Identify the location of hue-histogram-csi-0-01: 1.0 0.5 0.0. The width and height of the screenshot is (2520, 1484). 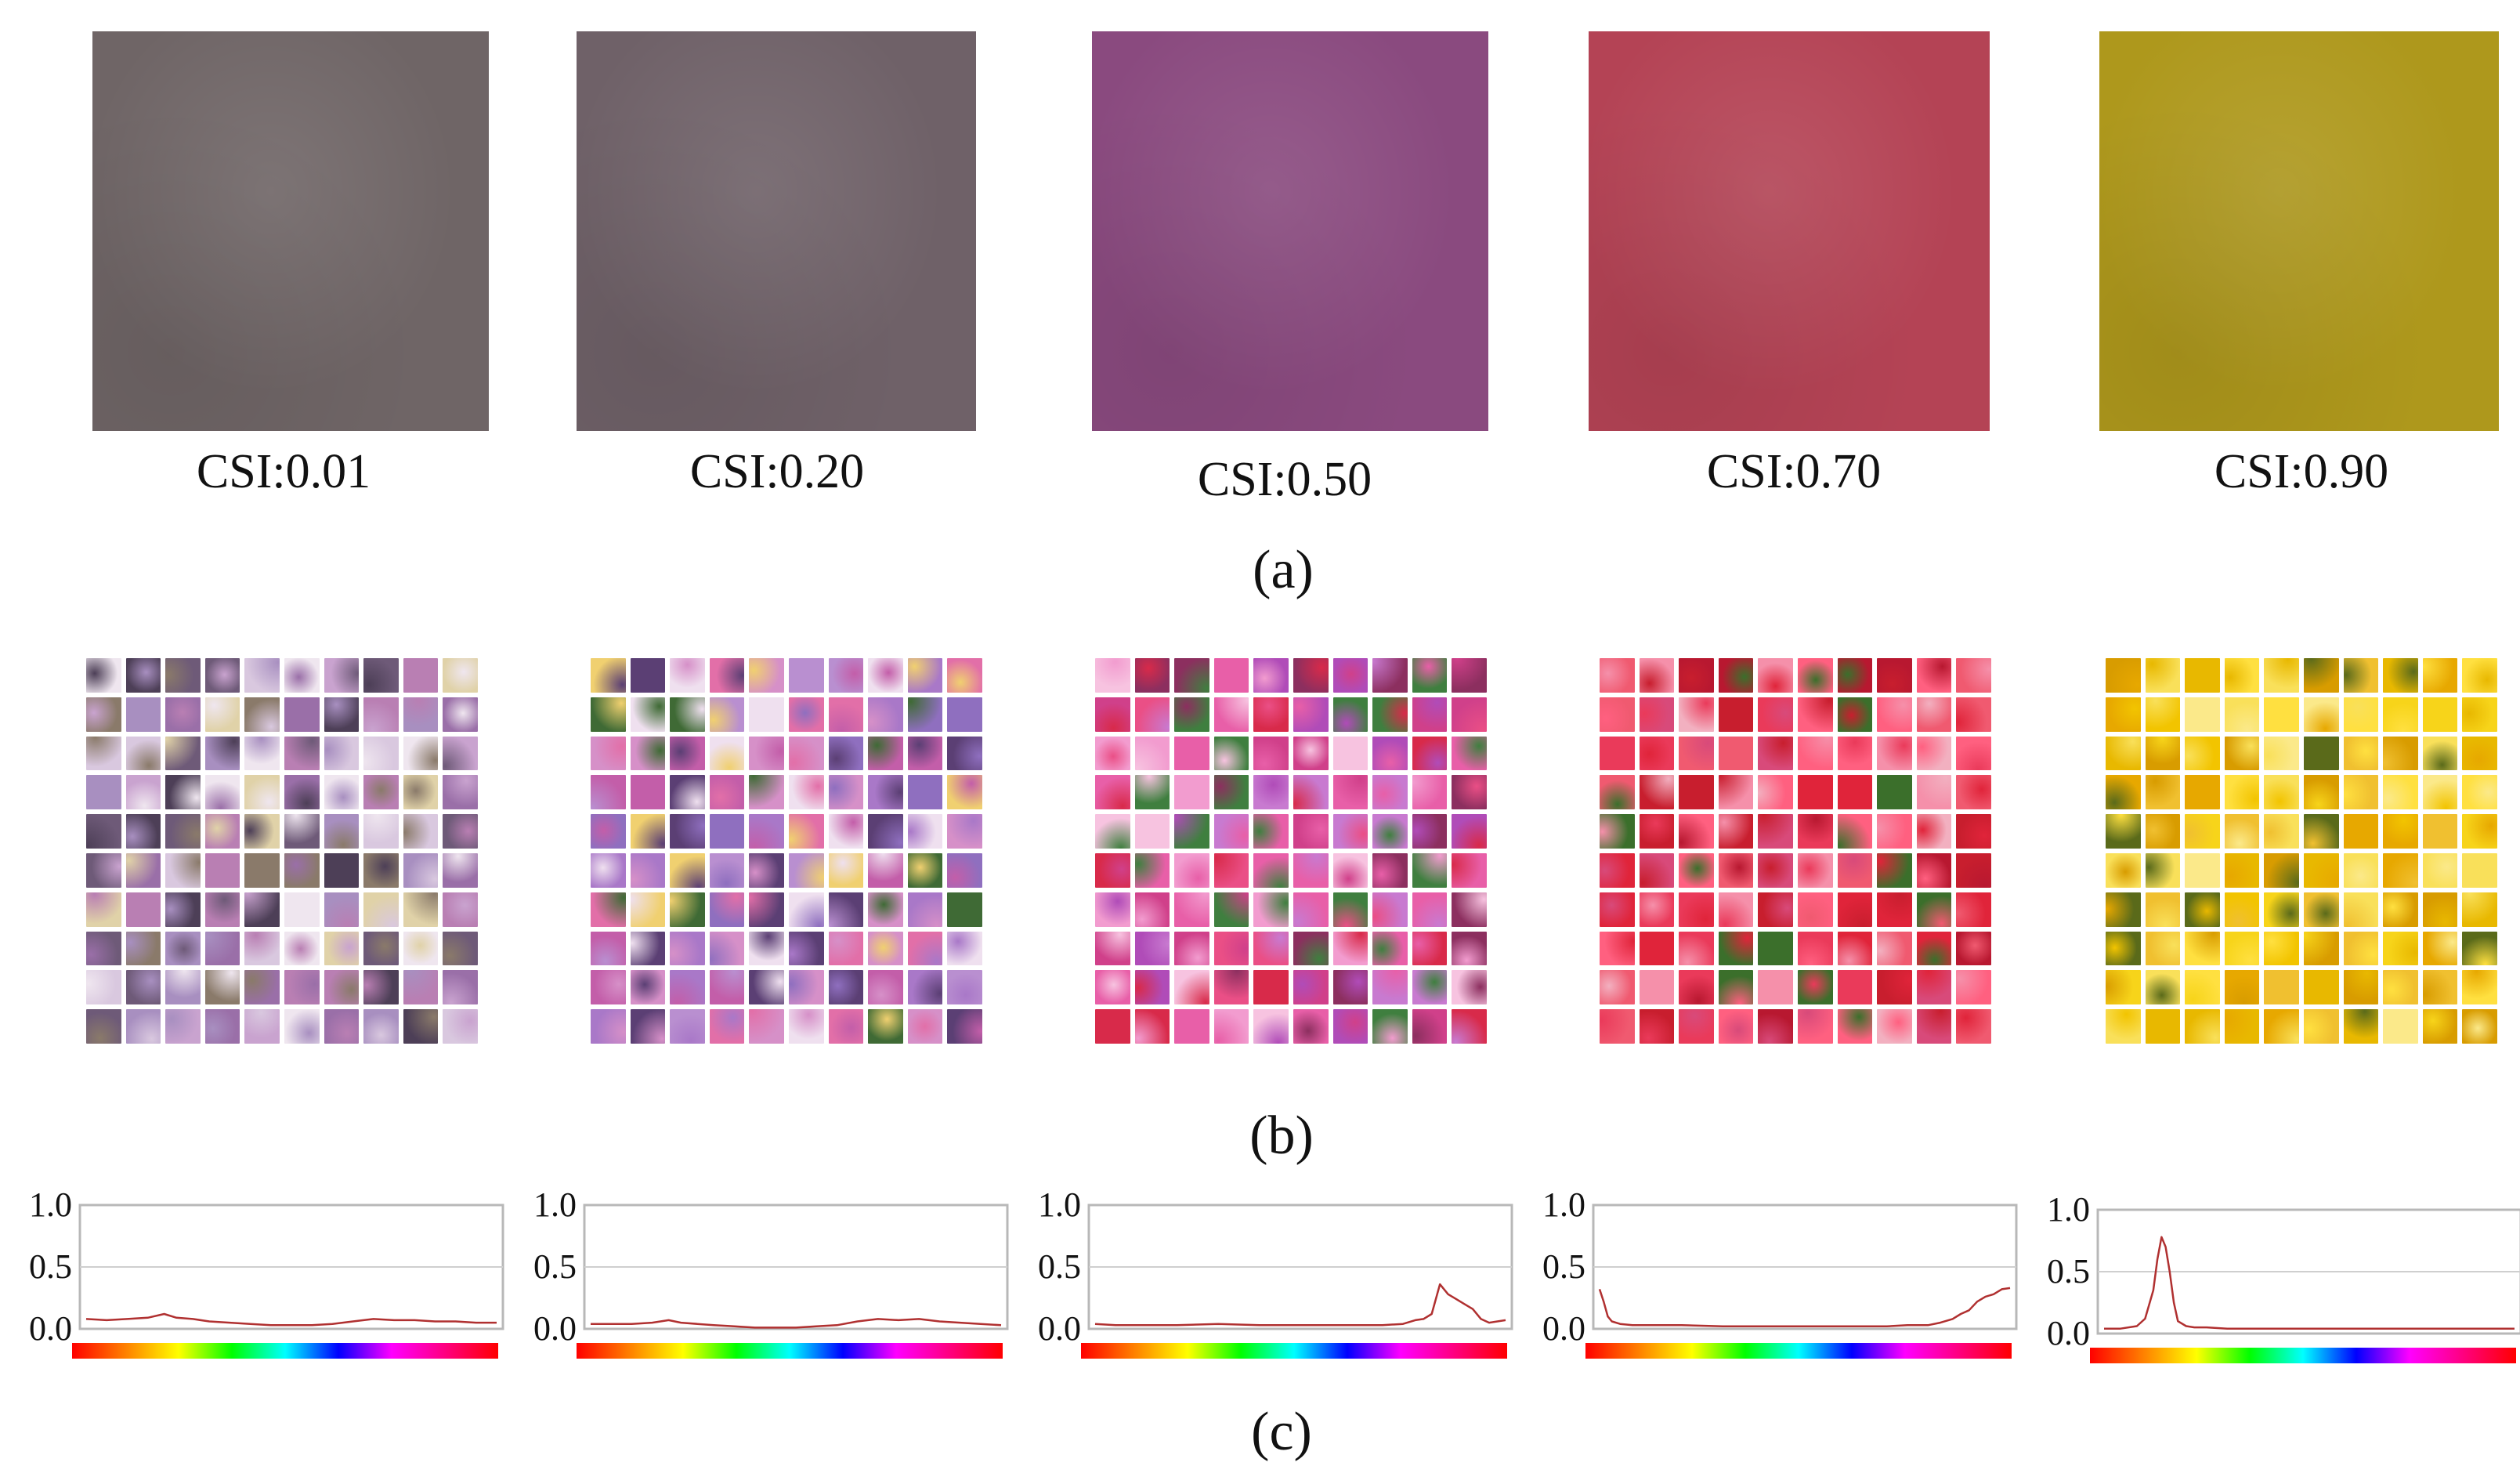
(273, 1273).